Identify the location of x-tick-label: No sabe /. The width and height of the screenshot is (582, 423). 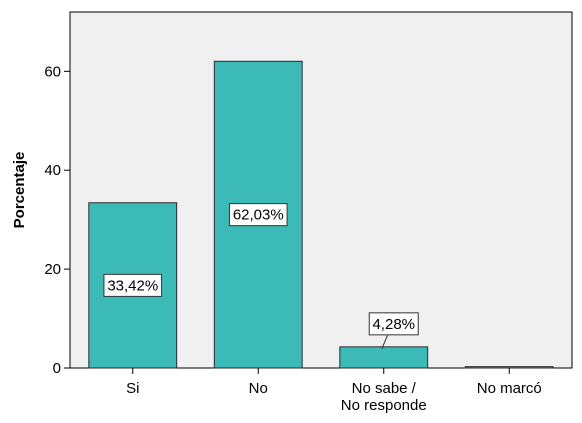
(384, 388).